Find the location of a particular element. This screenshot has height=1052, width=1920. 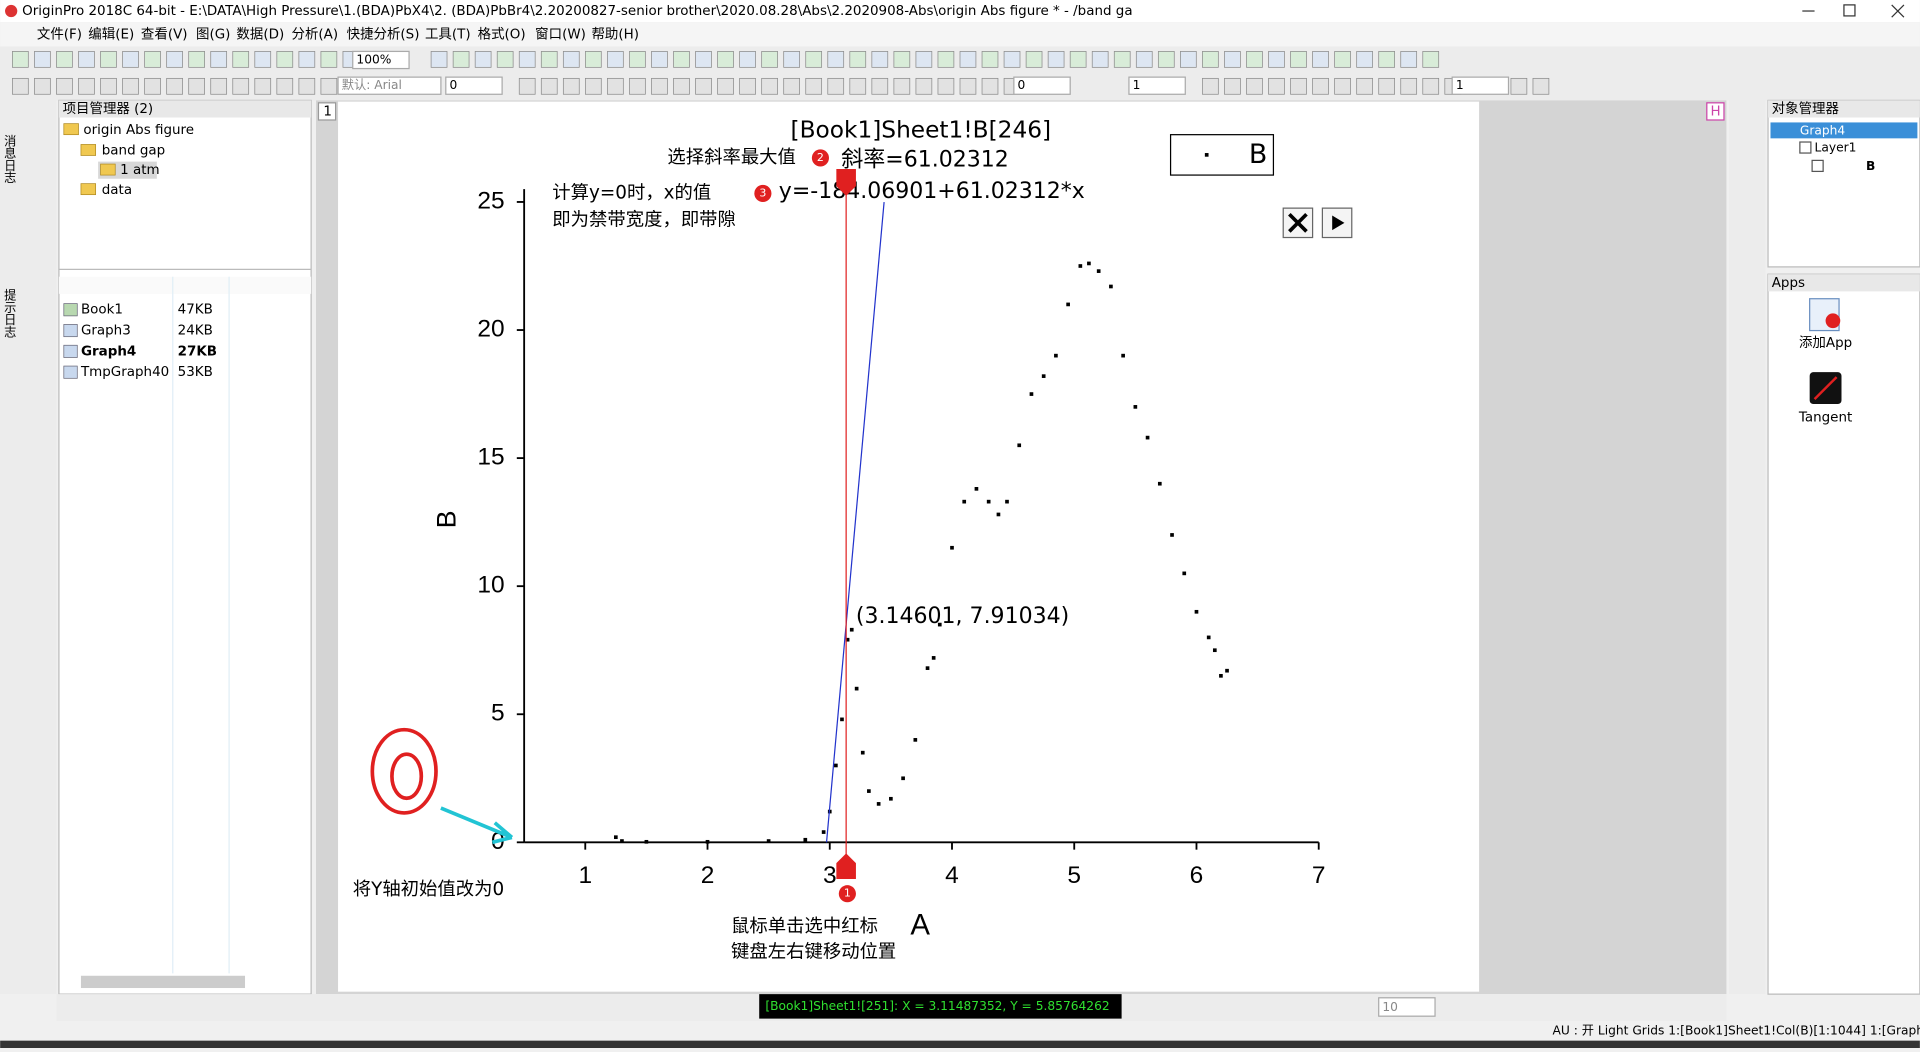

scrollbar is located at coordinates (163, 982).